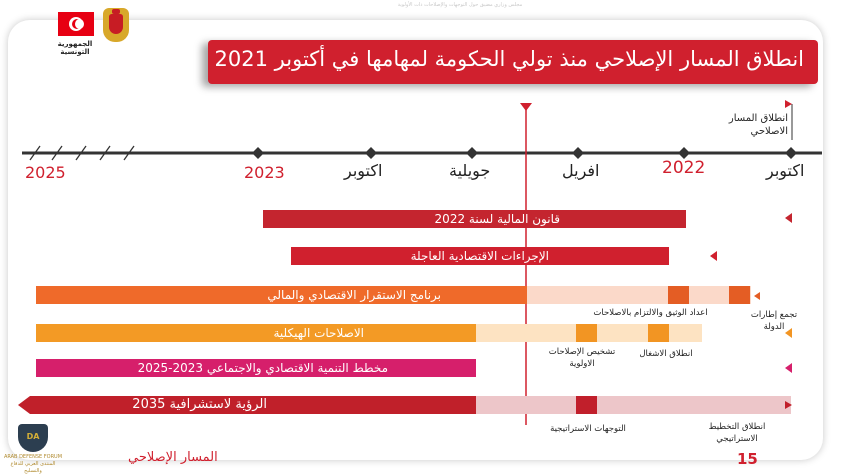 The height and width of the screenshot is (474, 843). What do you see at coordinates (363, 170) in the screenshot?
I see `timeline-label-october-2022: اكتوبر` at bounding box center [363, 170].